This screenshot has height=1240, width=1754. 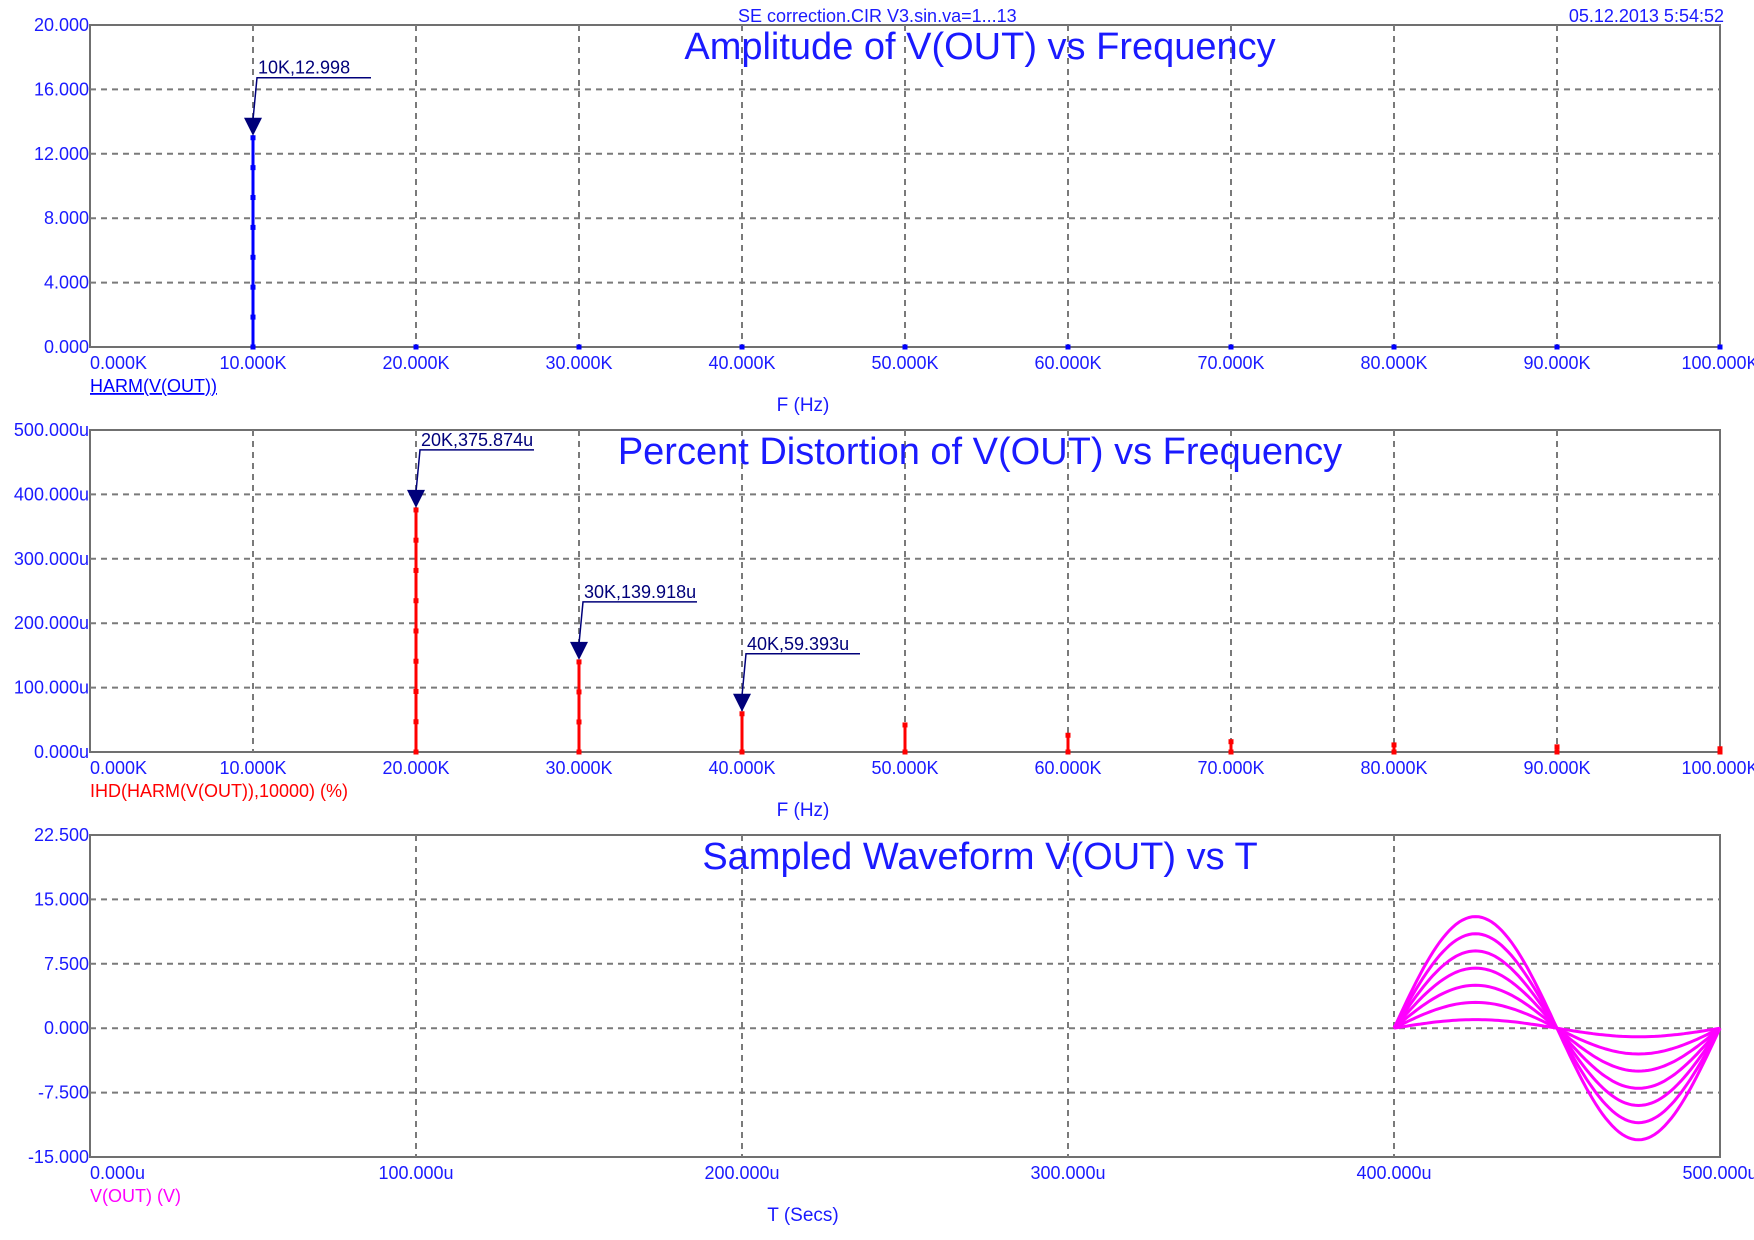 I want to click on chart-title: Sampled Waveform V(OUT) vs T, so click(x=979, y=857).